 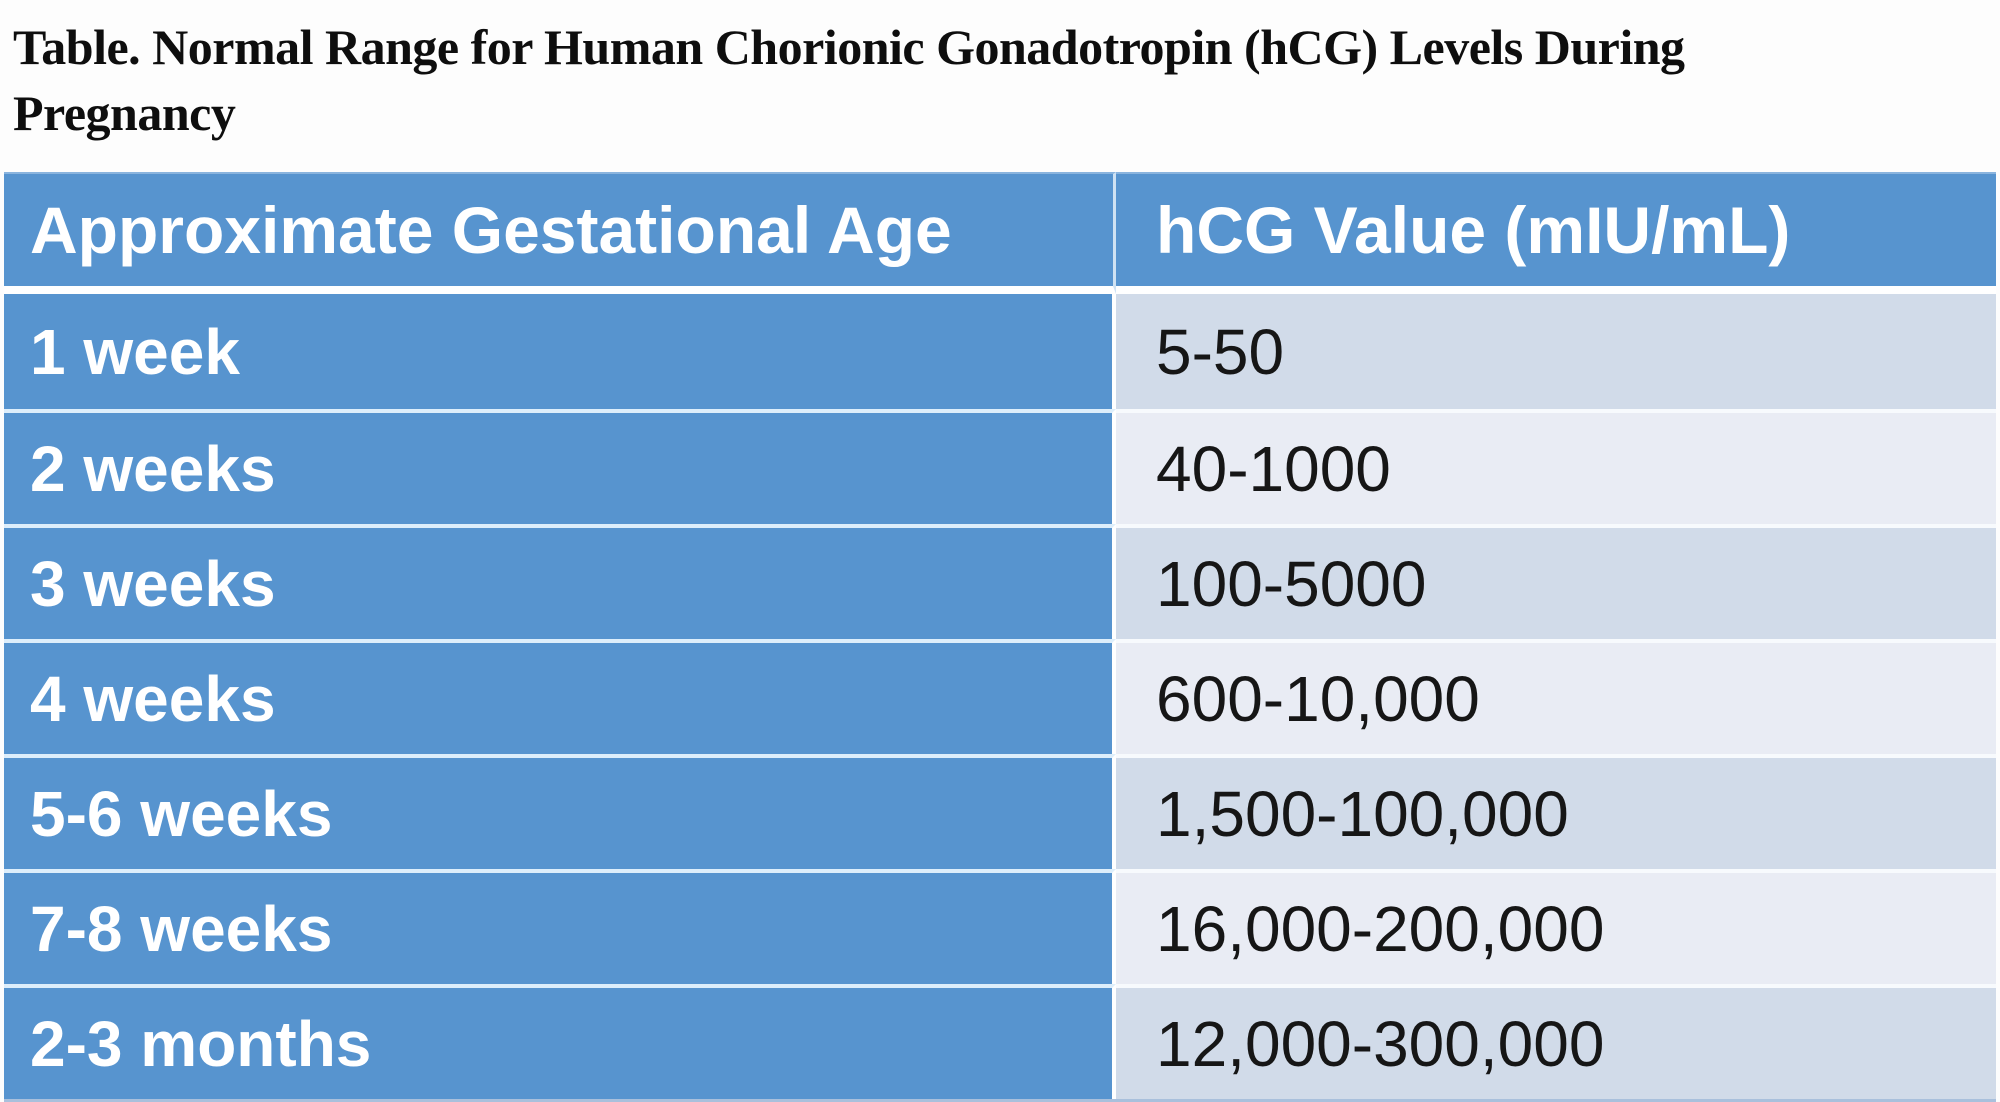 I want to click on age-cell: 2 weeks, so click(x=560, y=466).